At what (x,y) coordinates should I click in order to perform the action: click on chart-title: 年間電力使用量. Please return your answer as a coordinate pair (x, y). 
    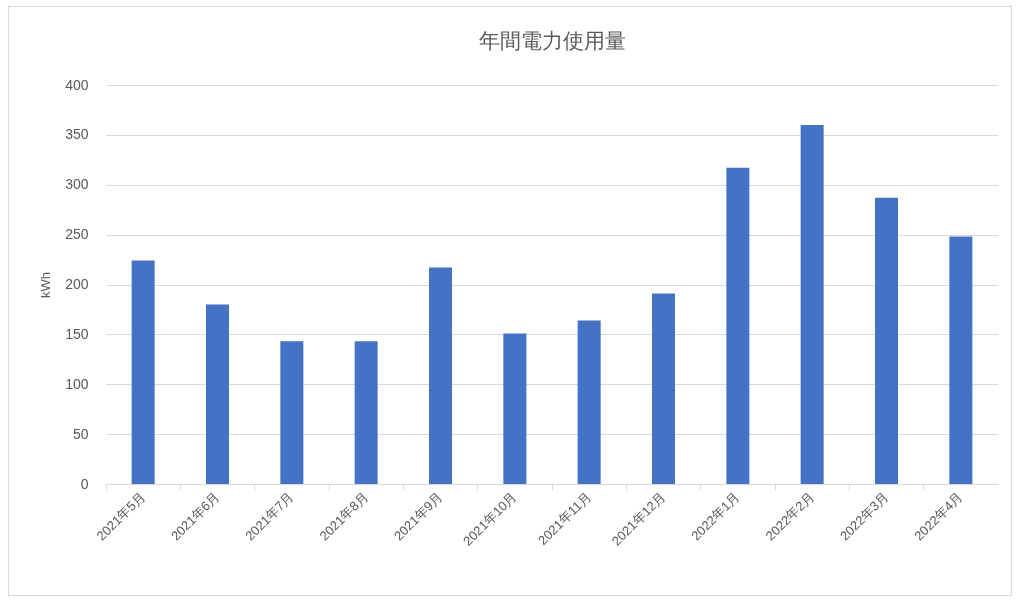
    Looking at the image, I should click on (552, 40).